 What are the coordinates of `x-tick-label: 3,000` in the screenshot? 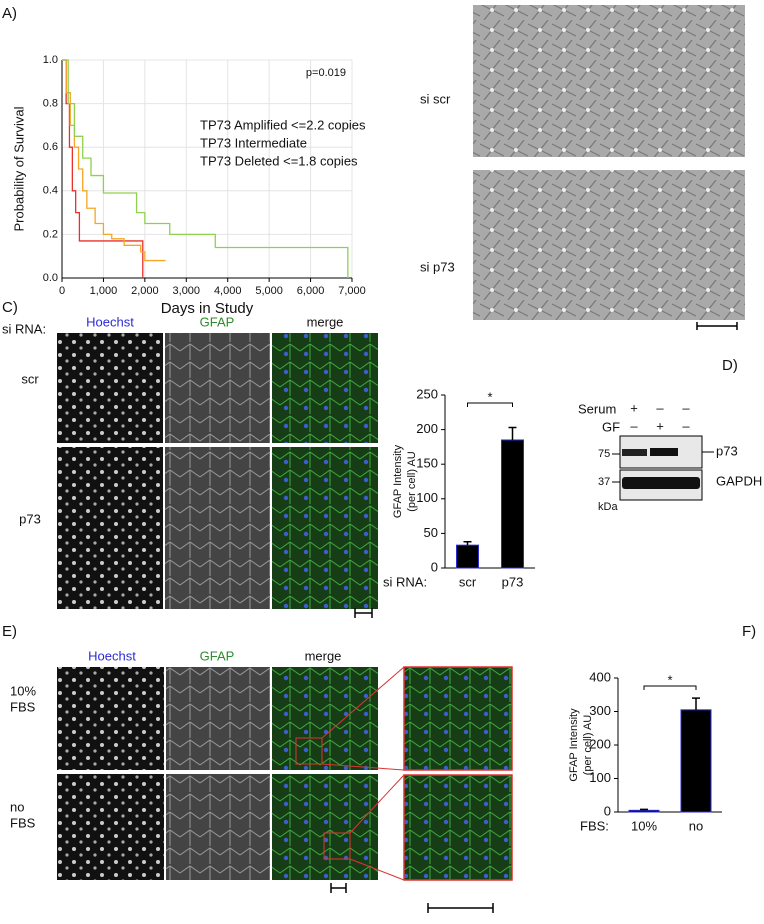 It's located at (187, 291).